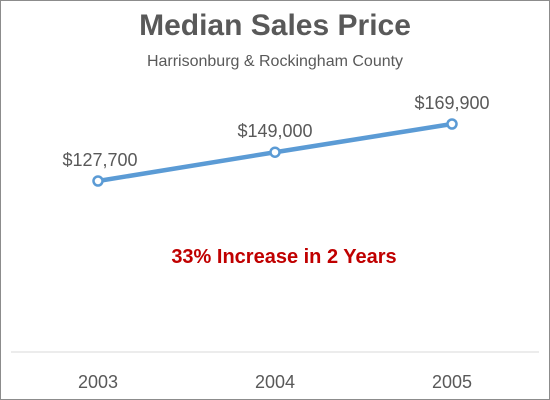 The image size is (550, 400). Describe the element at coordinates (99, 160) in the screenshot. I see `data-label-2003: $127,700` at that location.